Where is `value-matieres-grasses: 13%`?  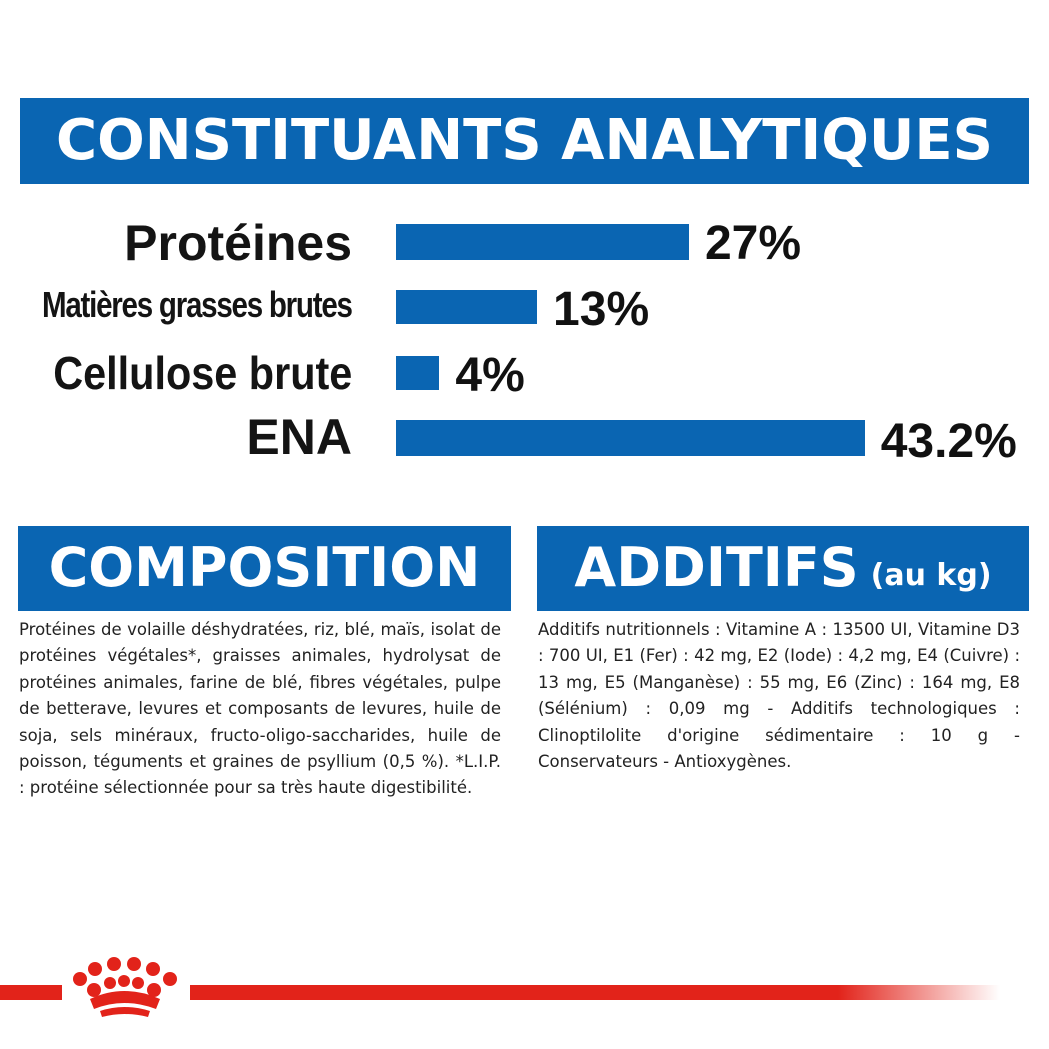
value-matieres-grasses: 13% is located at coordinates (601, 309).